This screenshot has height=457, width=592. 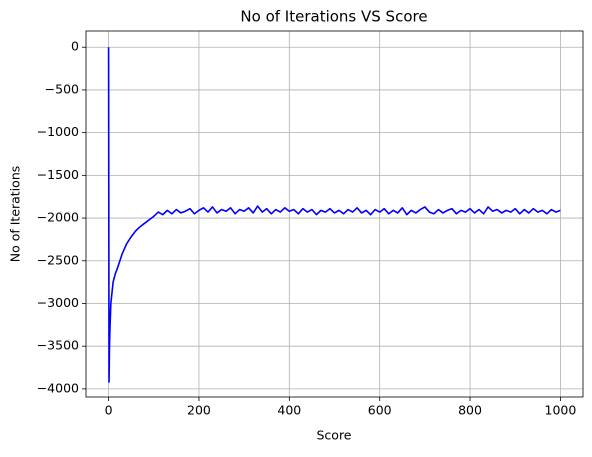 I want to click on x-tick-label: 1000, so click(x=561, y=410).